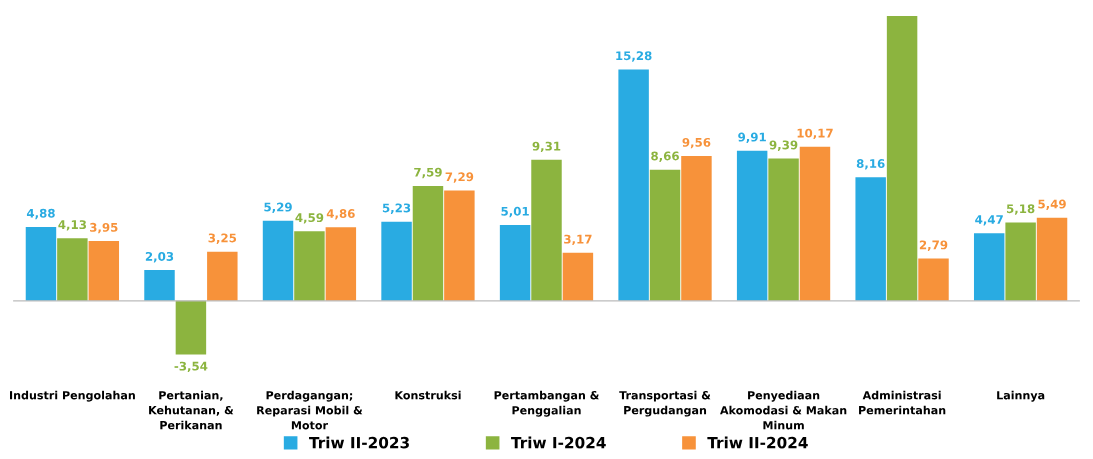 This screenshot has height=459, width=1093. I want to click on data-label: 15,28, so click(634, 56).